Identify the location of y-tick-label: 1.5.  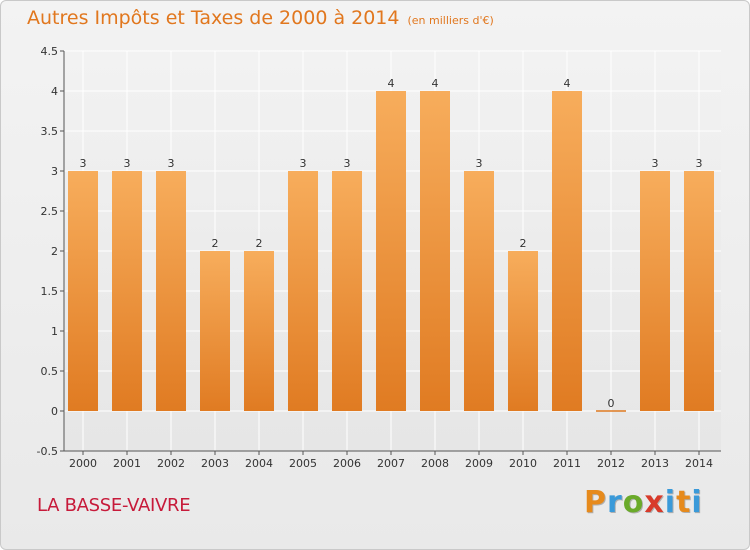
(50, 291).